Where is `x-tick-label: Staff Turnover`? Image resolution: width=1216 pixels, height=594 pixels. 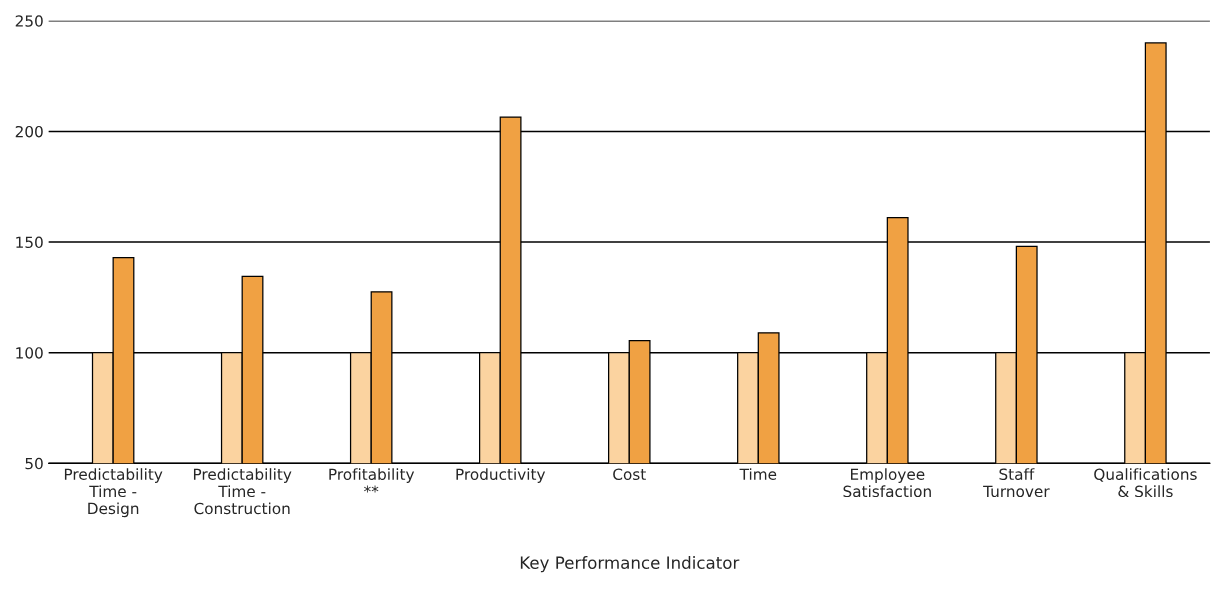
x-tick-label: Staff Turnover is located at coordinates (1016, 483).